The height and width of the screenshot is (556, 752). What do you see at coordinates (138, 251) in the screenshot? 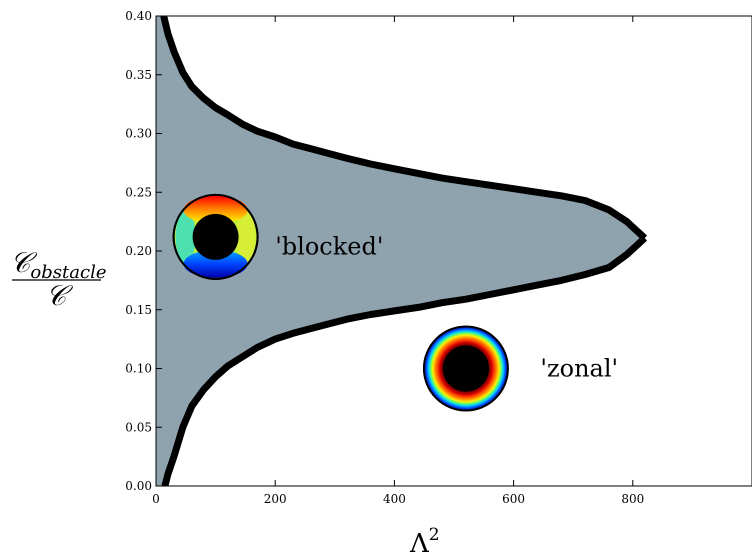
I see `y-tick-label: 0.20` at bounding box center [138, 251].